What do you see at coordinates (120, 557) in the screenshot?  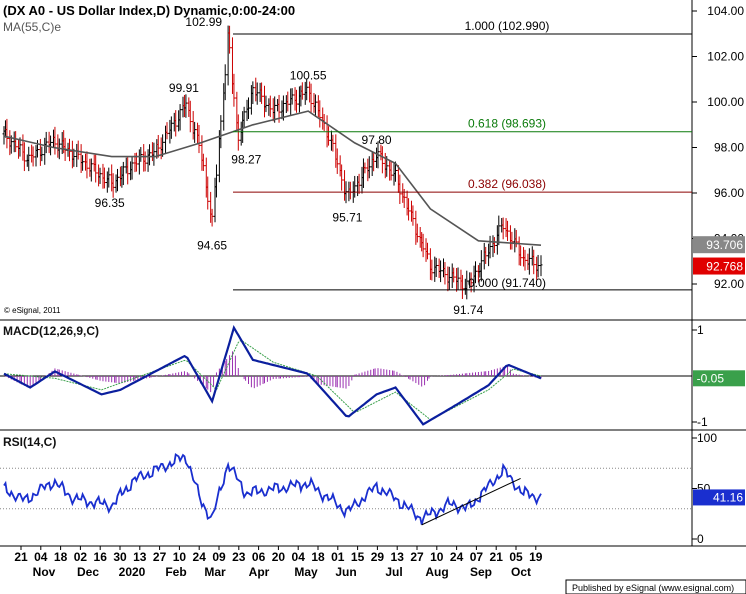 I see `x-day-label: 30` at bounding box center [120, 557].